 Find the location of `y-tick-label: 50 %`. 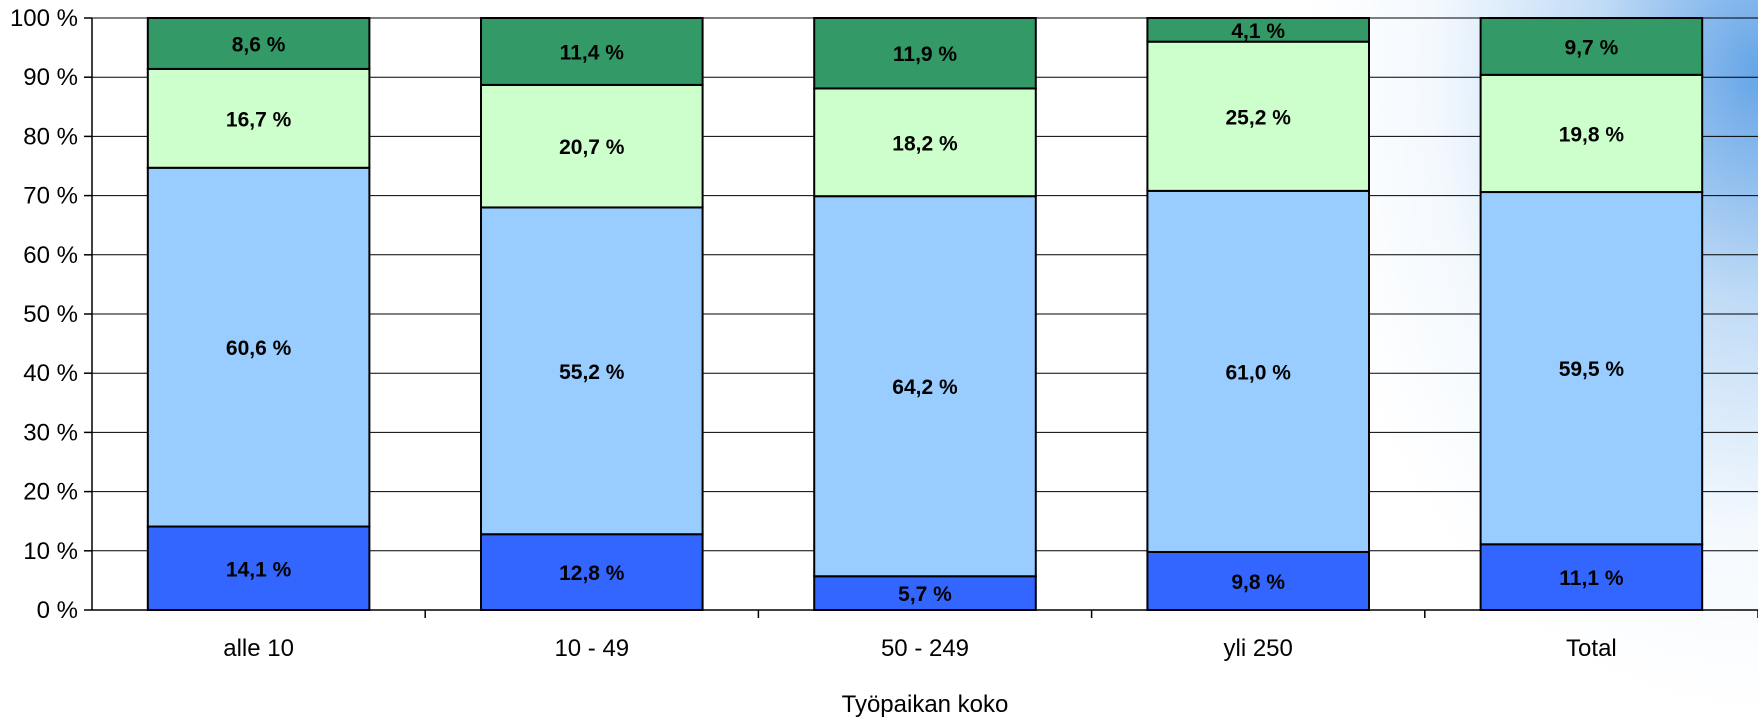

y-tick-label: 50 % is located at coordinates (50, 314).